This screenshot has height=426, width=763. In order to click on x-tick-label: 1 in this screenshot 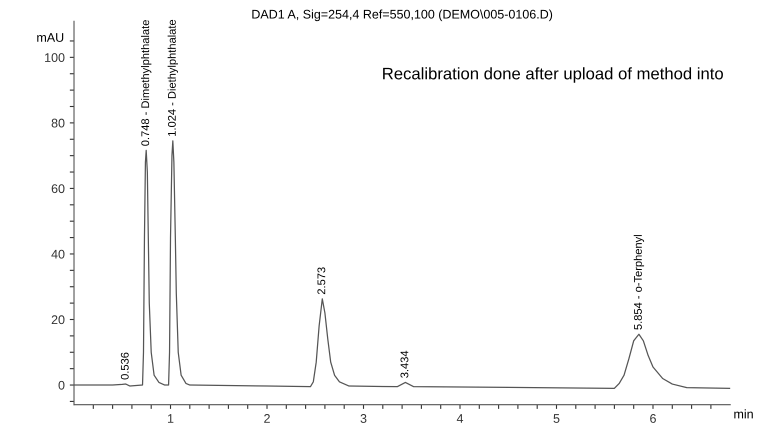, I will do `click(171, 418)`.